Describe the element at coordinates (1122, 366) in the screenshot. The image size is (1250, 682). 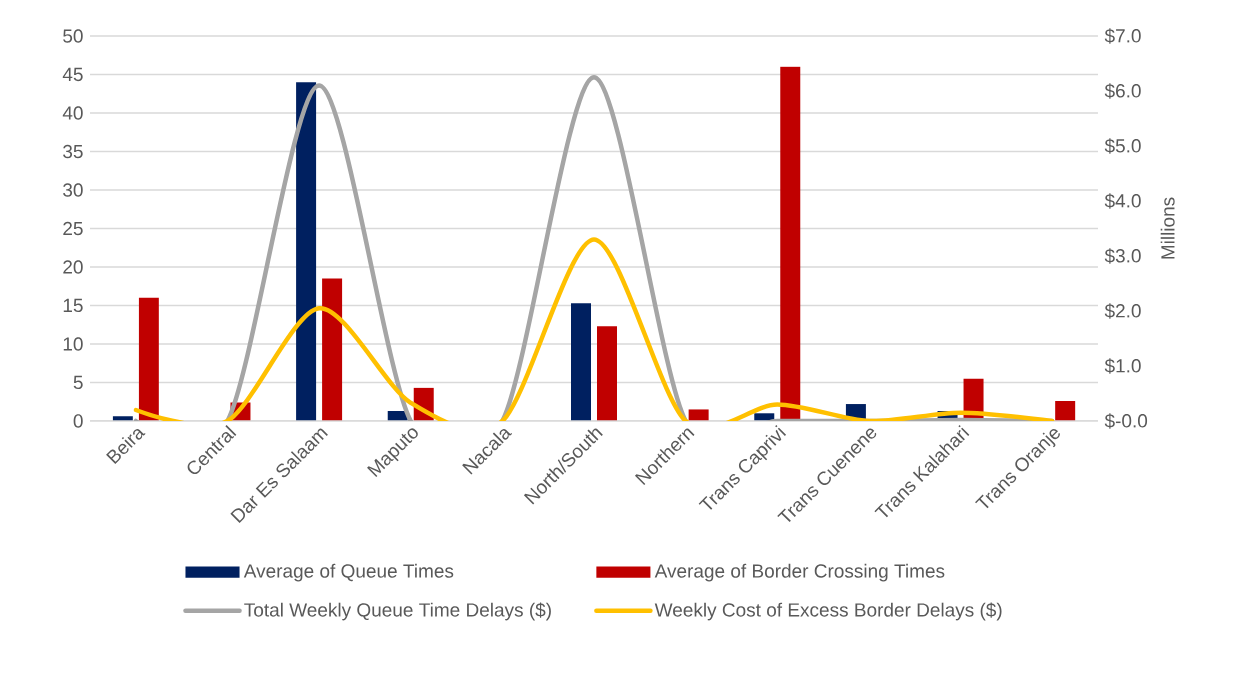
I see `y2-tick-label: $1.0` at that location.